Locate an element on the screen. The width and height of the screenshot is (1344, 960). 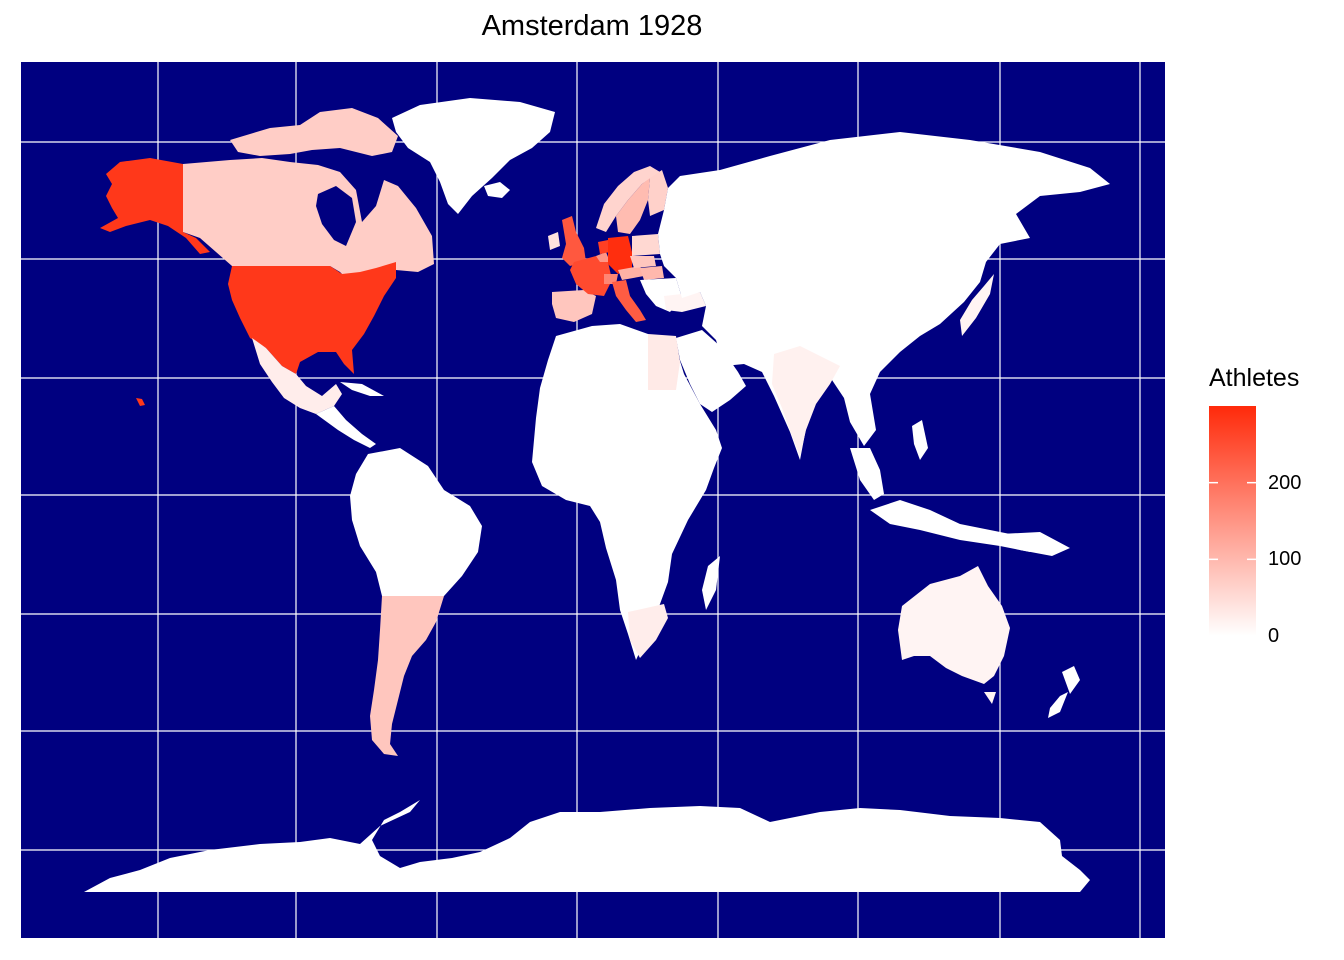
land-argentina is located at coordinates (407, 676).